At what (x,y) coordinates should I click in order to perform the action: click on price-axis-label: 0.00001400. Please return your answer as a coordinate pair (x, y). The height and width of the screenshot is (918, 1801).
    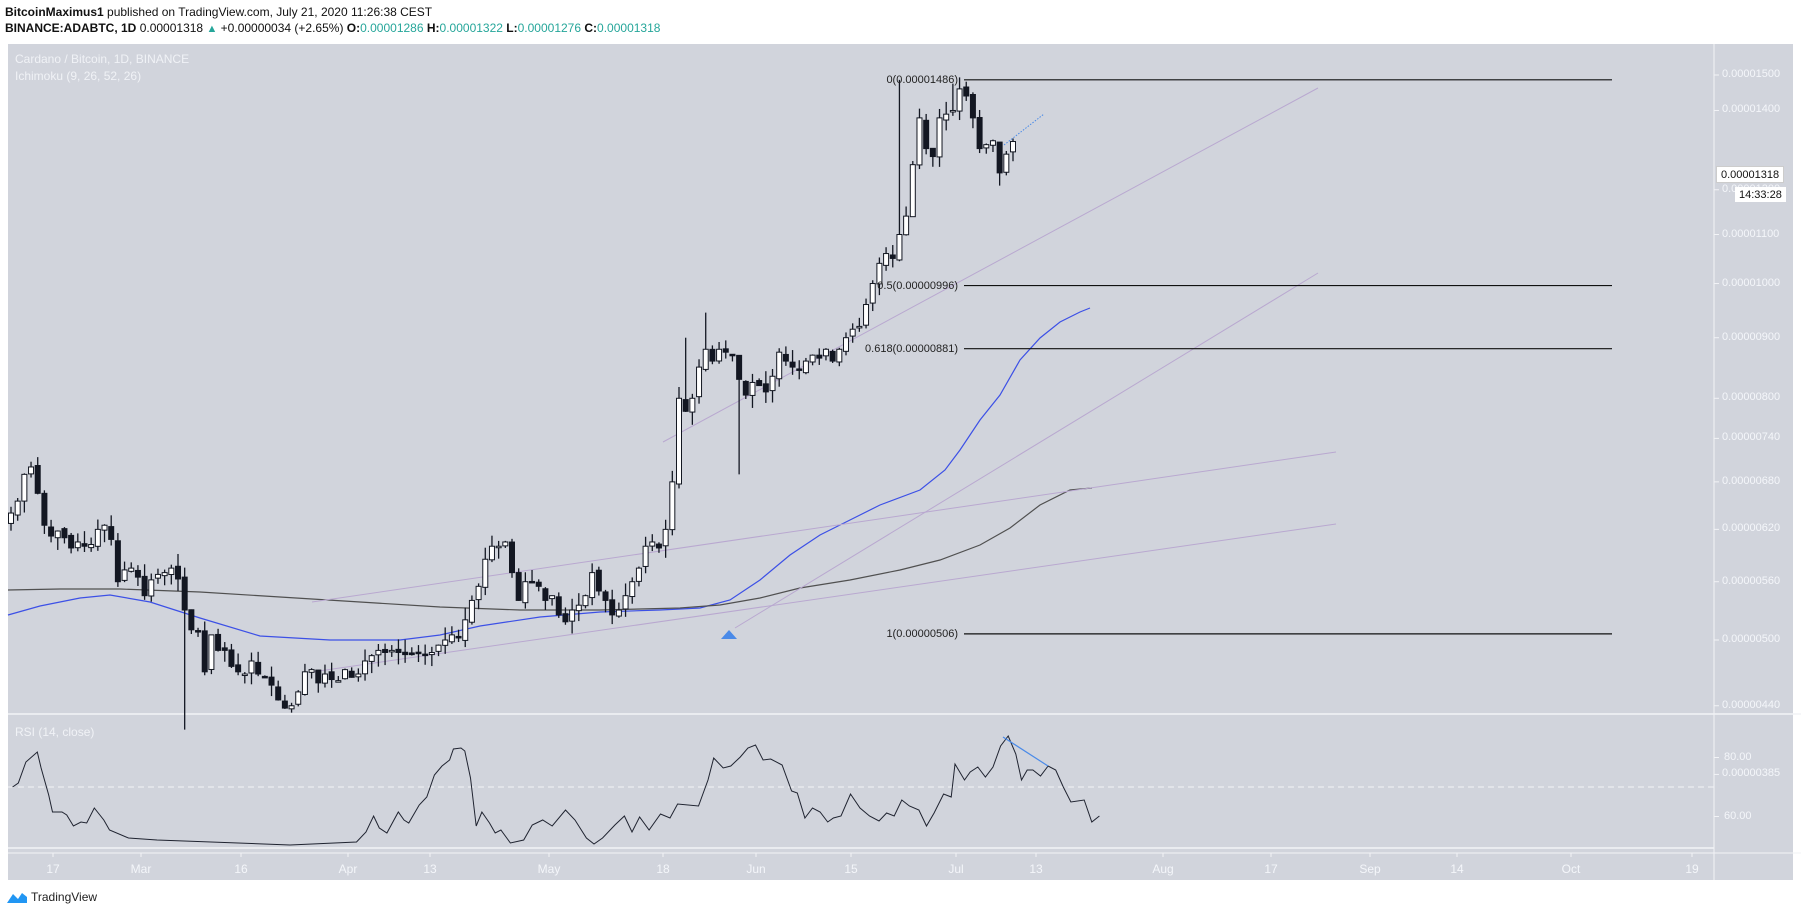
    Looking at the image, I should click on (1751, 109).